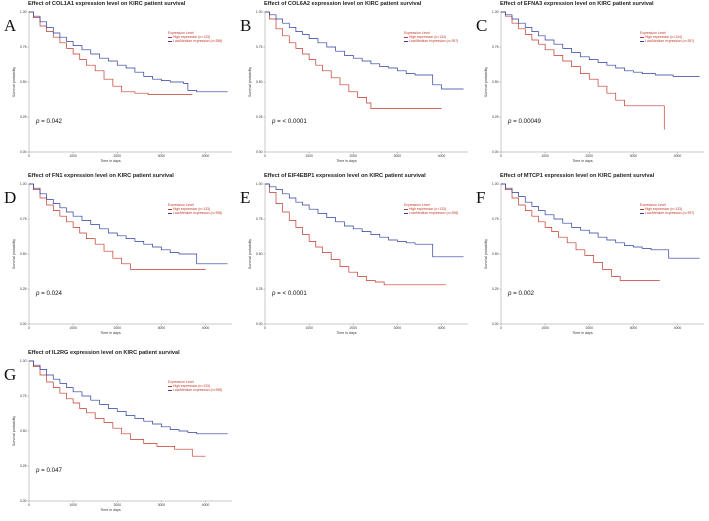 This screenshot has height=521, width=709. Describe the element at coordinates (10, 197) in the screenshot. I see `panel-letter: D` at that location.